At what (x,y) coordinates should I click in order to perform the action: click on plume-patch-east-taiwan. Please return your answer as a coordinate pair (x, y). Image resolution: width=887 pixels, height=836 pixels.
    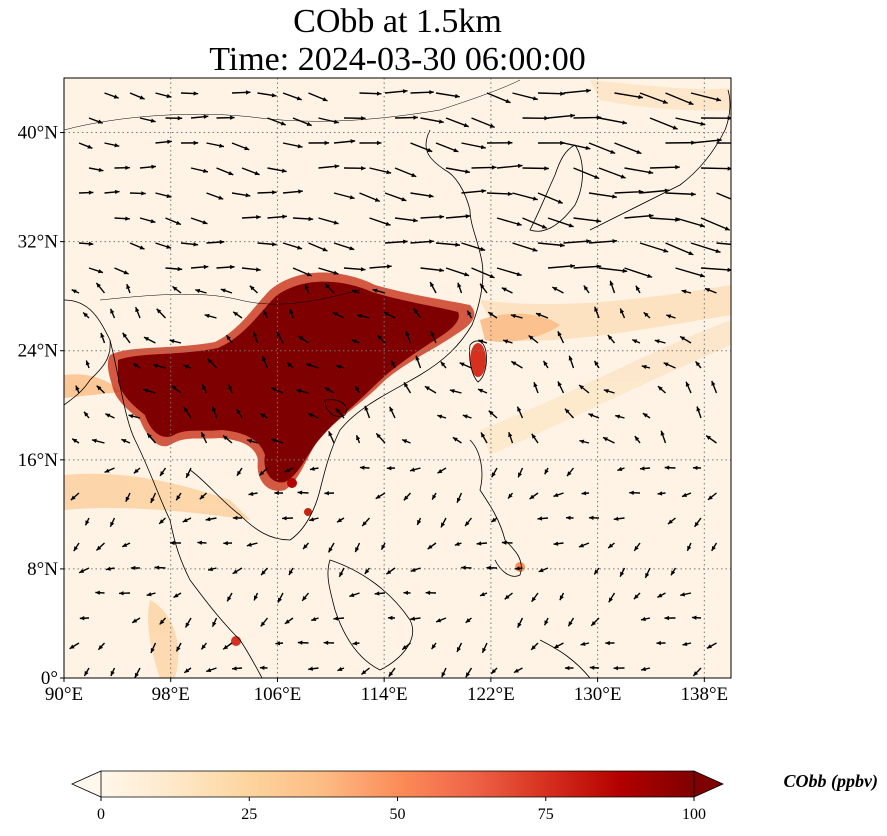
    Looking at the image, I should click on (520, 327).